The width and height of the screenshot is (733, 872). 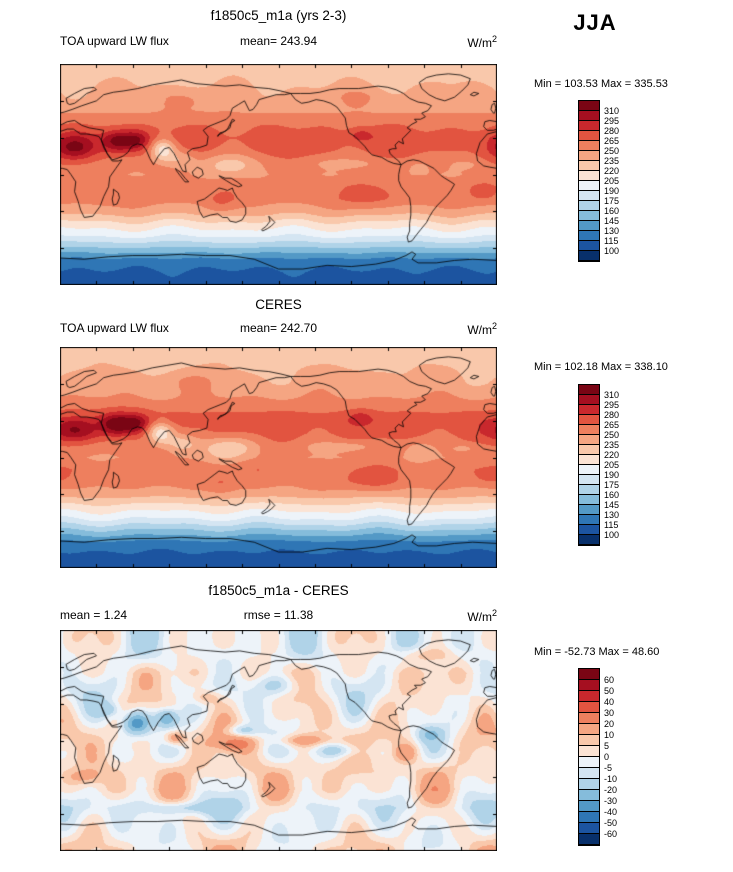 I want to click on colorbar-tick-label: -50, so click(x=611, y=823).